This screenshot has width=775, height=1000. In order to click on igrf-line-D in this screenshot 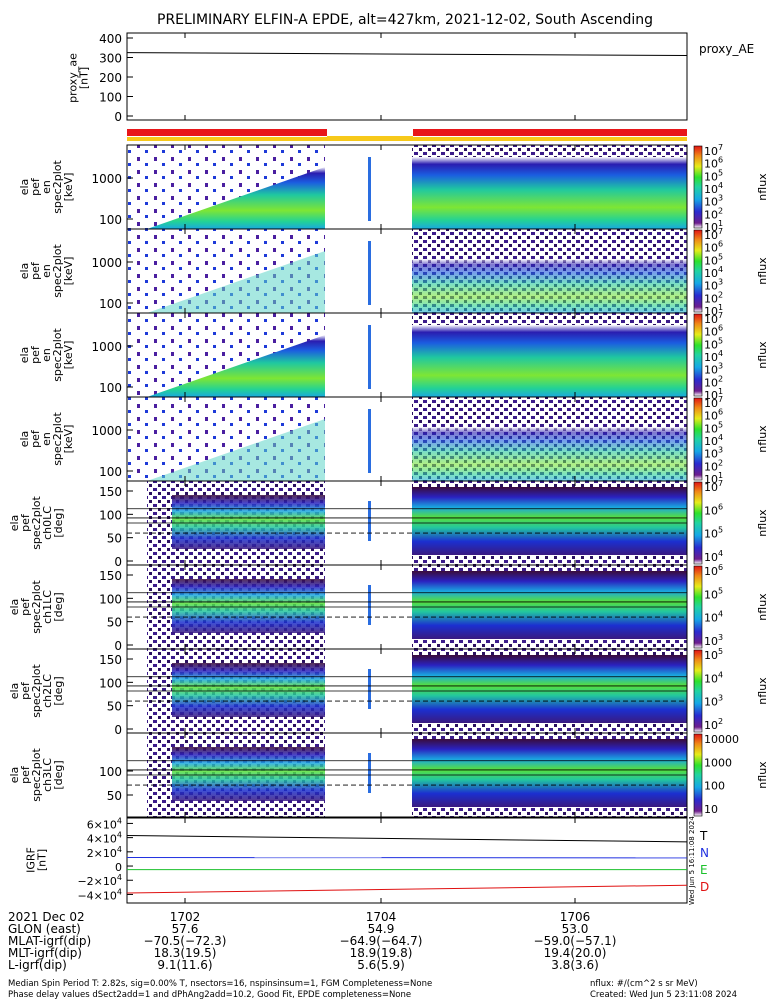, I will do `click(407, 889)`.